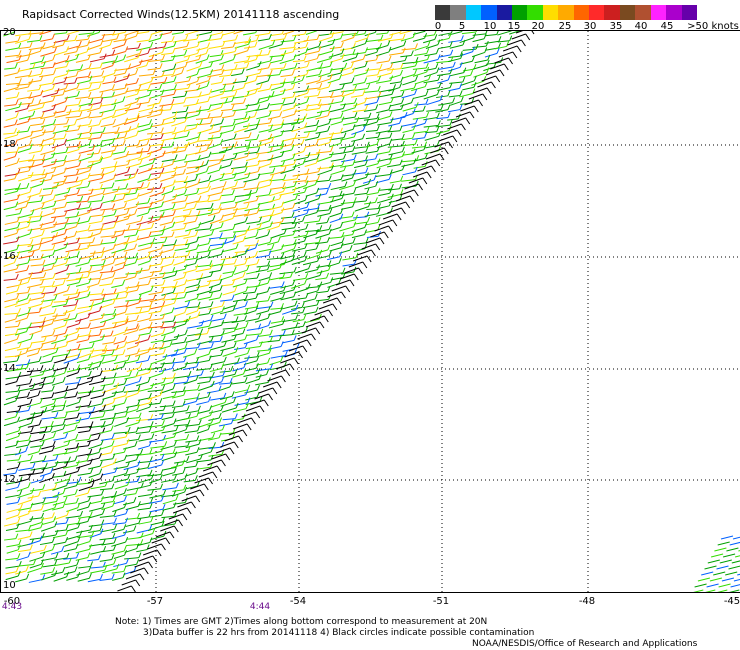 This screenshot has height=650, width=740. Describe the element at coordinates (725, 561) in the screenshot. I see `east-wind-barb` at that location.